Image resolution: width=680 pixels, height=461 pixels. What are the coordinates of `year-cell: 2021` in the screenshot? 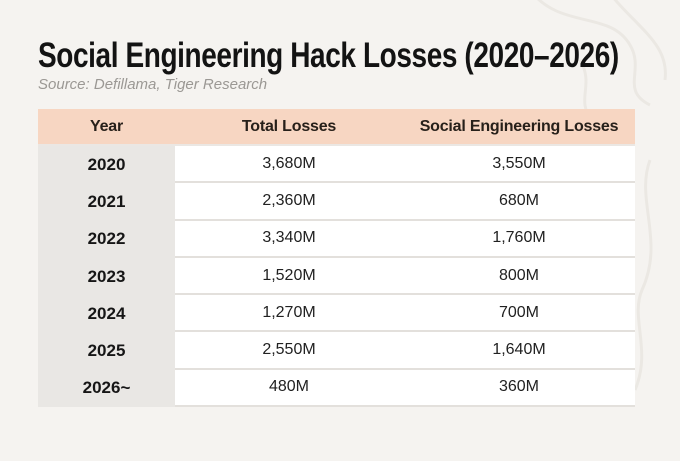 It's located at (106, 202).